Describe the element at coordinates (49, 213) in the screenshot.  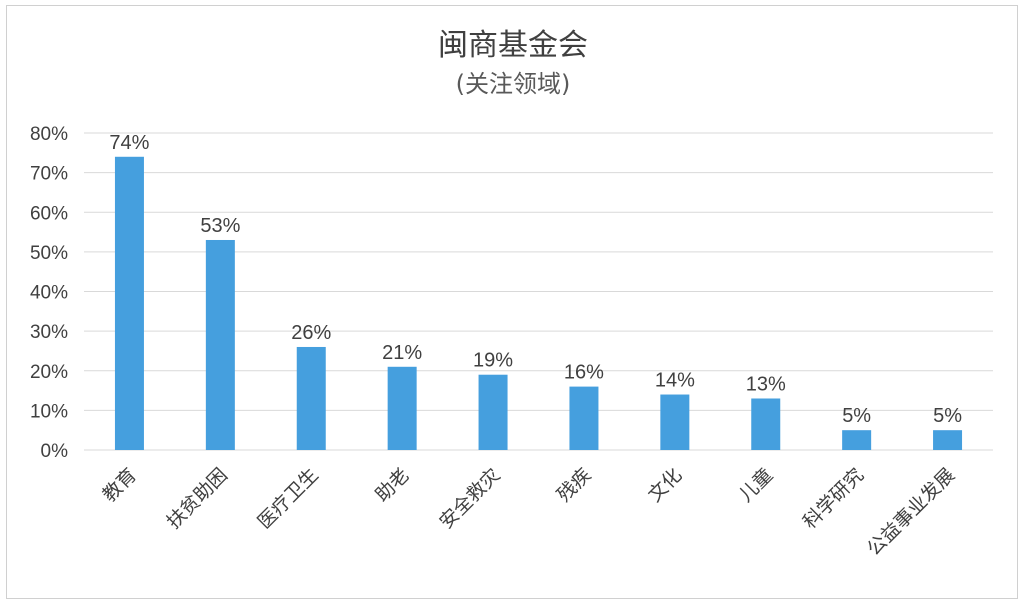
I see `y-tick-label: 60%` at that location.